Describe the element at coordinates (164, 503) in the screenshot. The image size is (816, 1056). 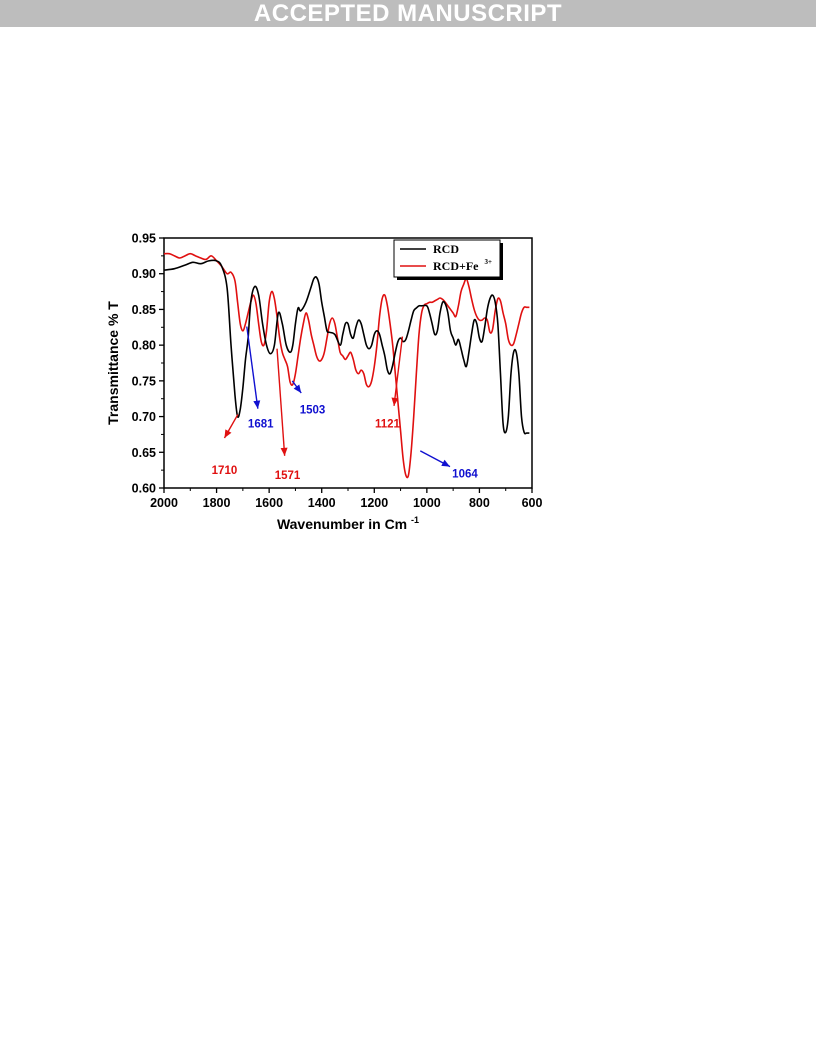
I see `x-tick-label-2000: 2000` at that location.